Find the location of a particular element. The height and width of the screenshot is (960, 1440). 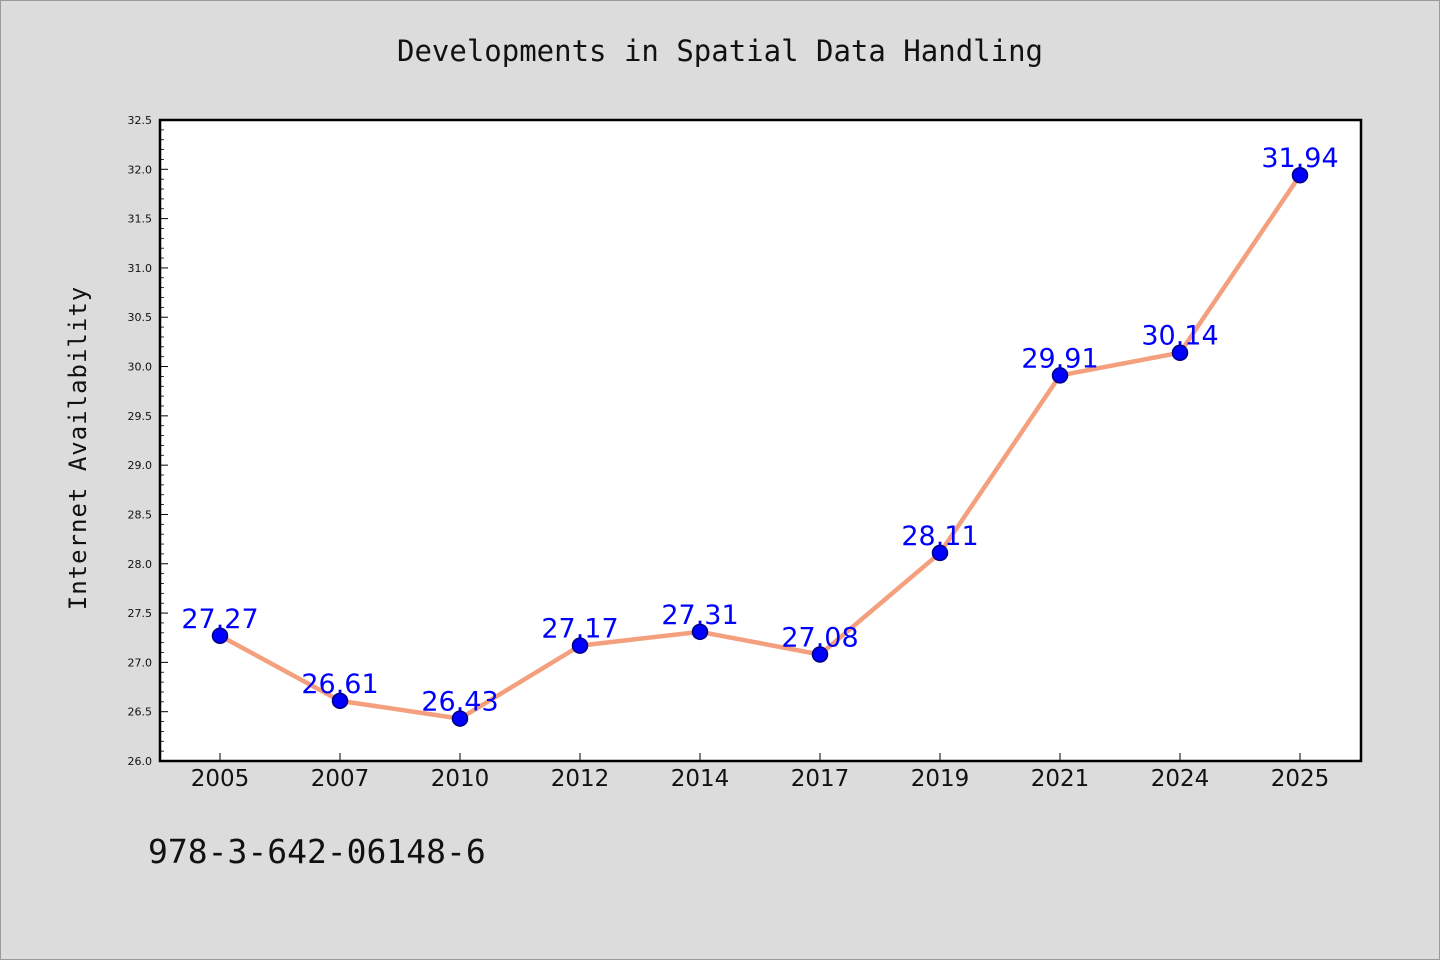

y-tick-label: 30.5 is located at coordinates (140, 317).